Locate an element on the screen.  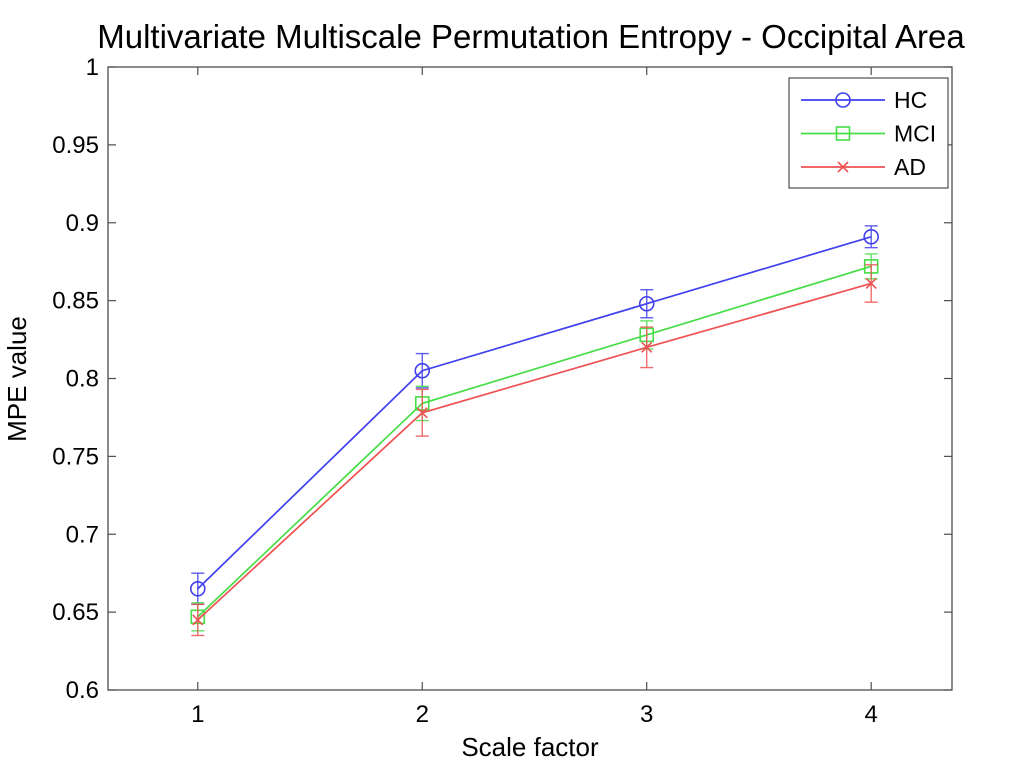
y-tick-label: 0.8 is located at coordinates (82, 379).